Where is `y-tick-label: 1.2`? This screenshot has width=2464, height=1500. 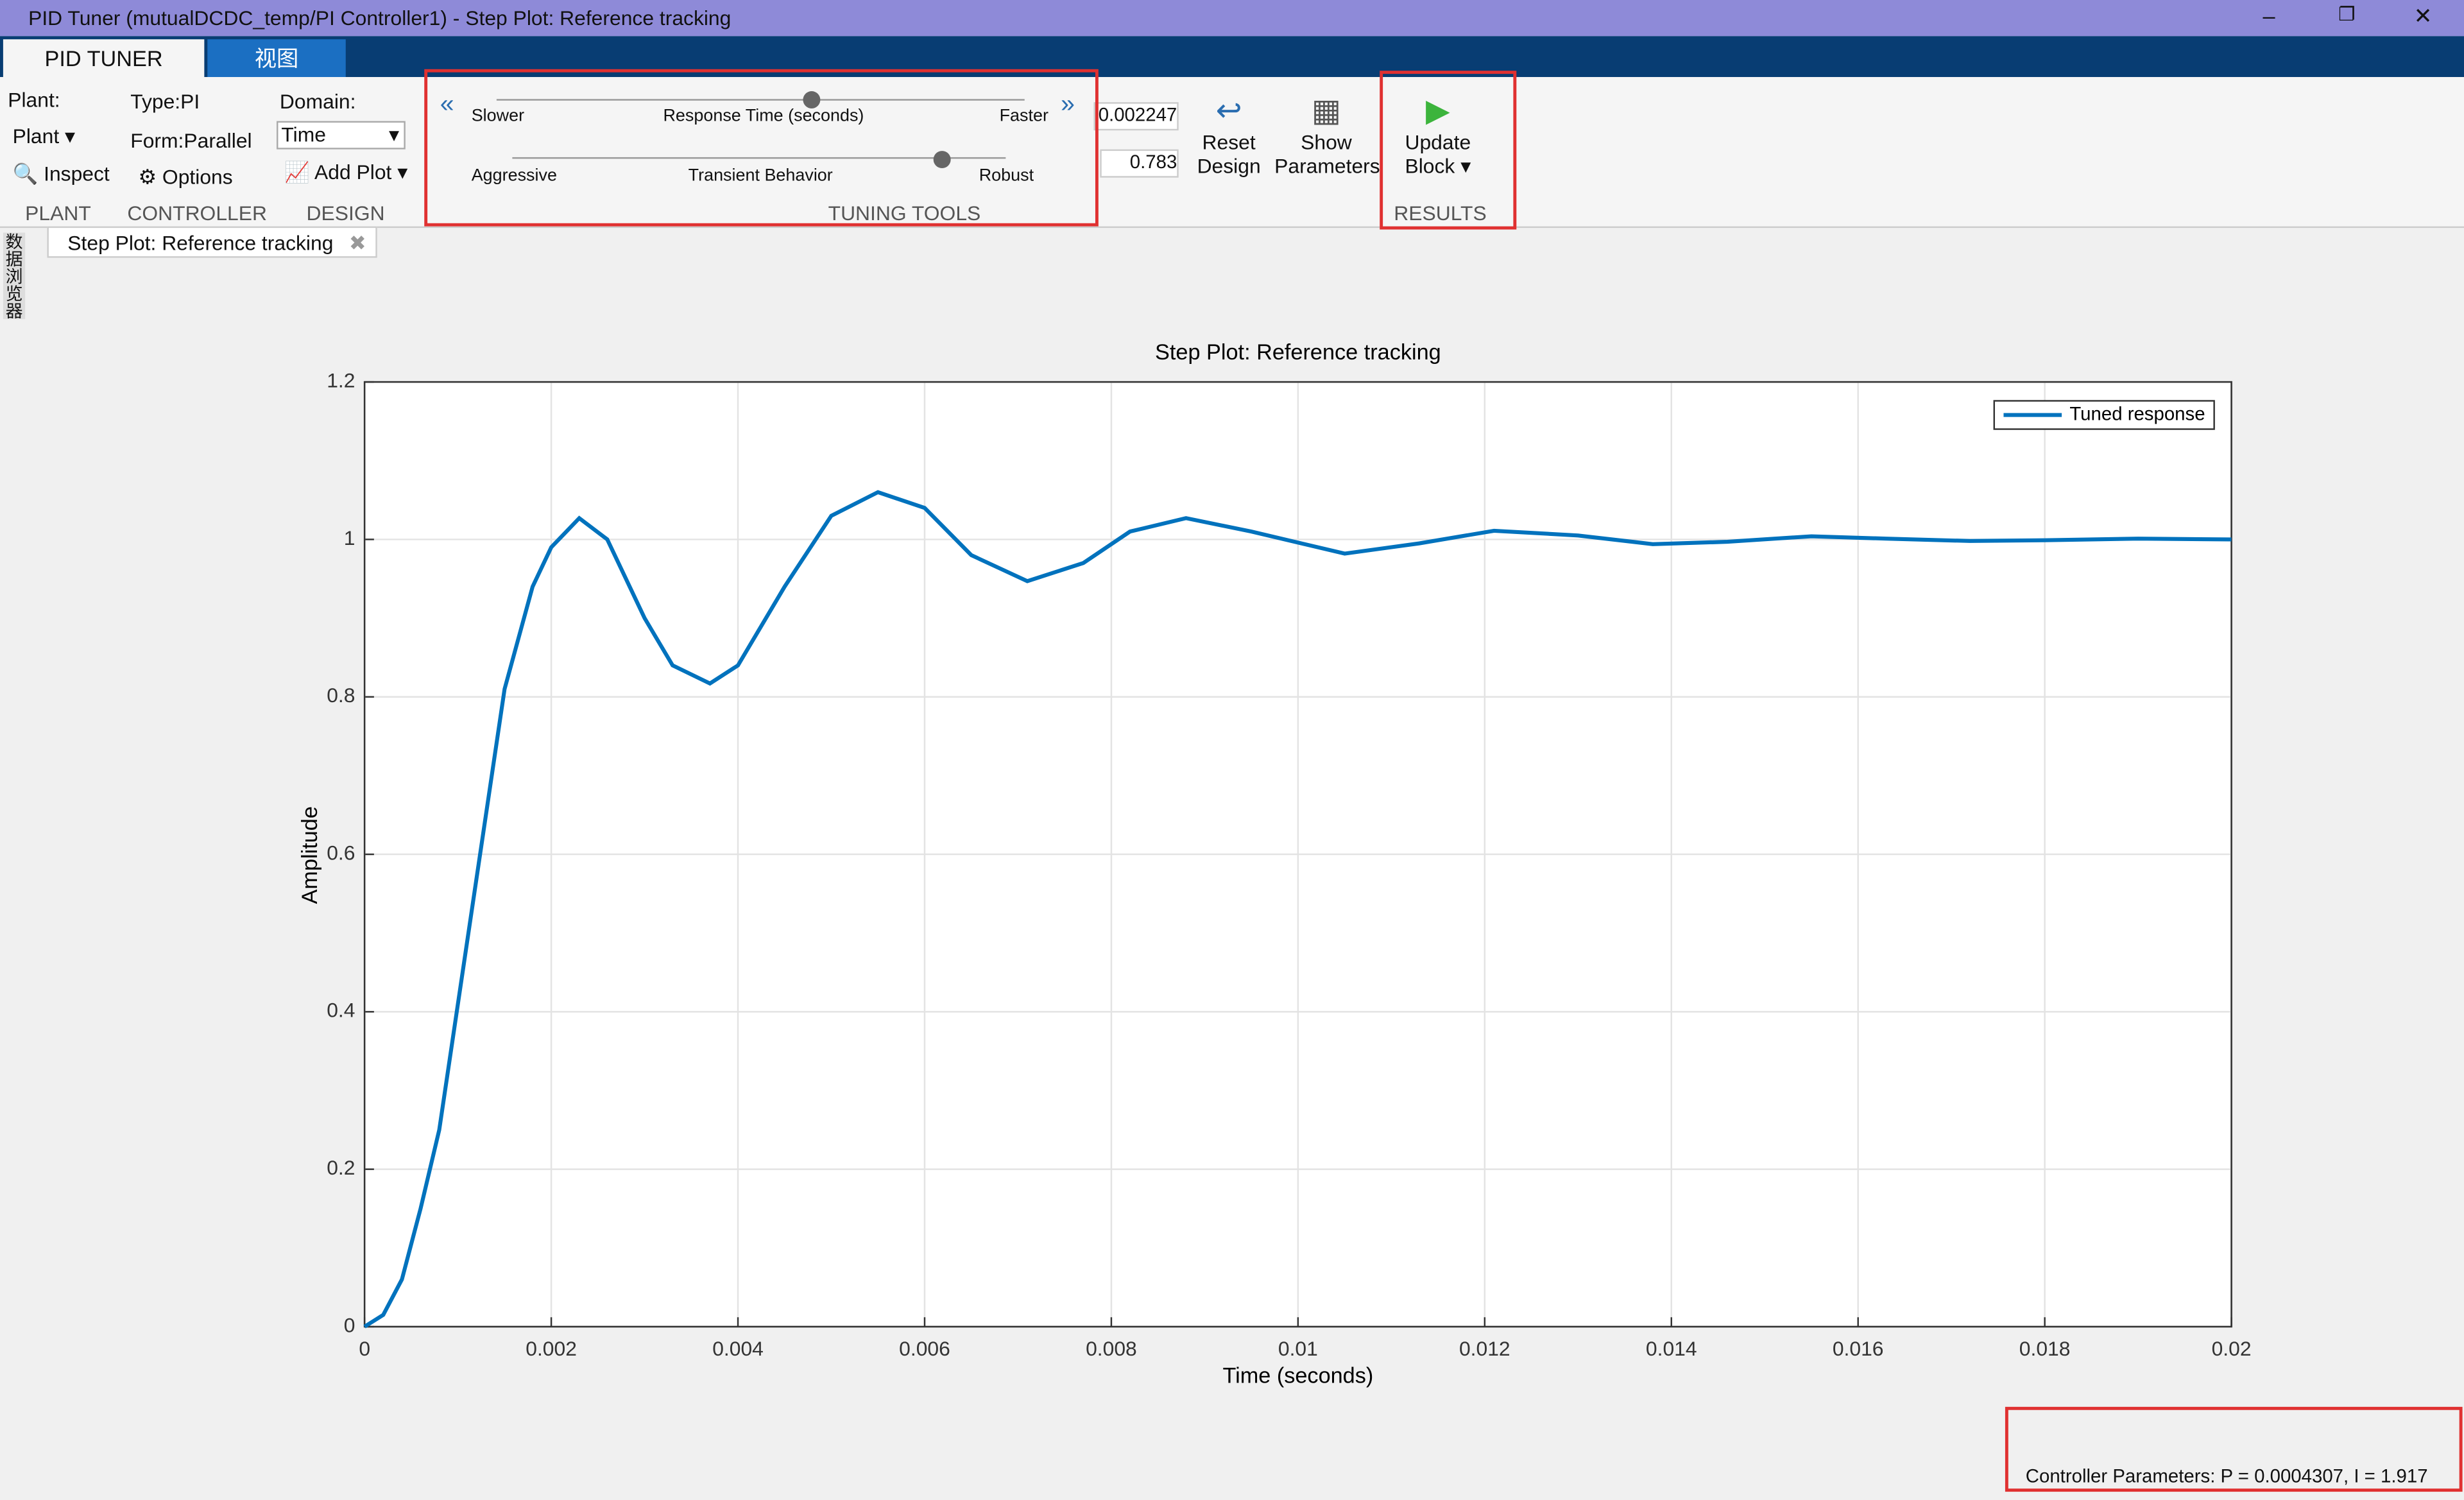 y-tick-label: 1.2 is located at coordinates (341, 381).